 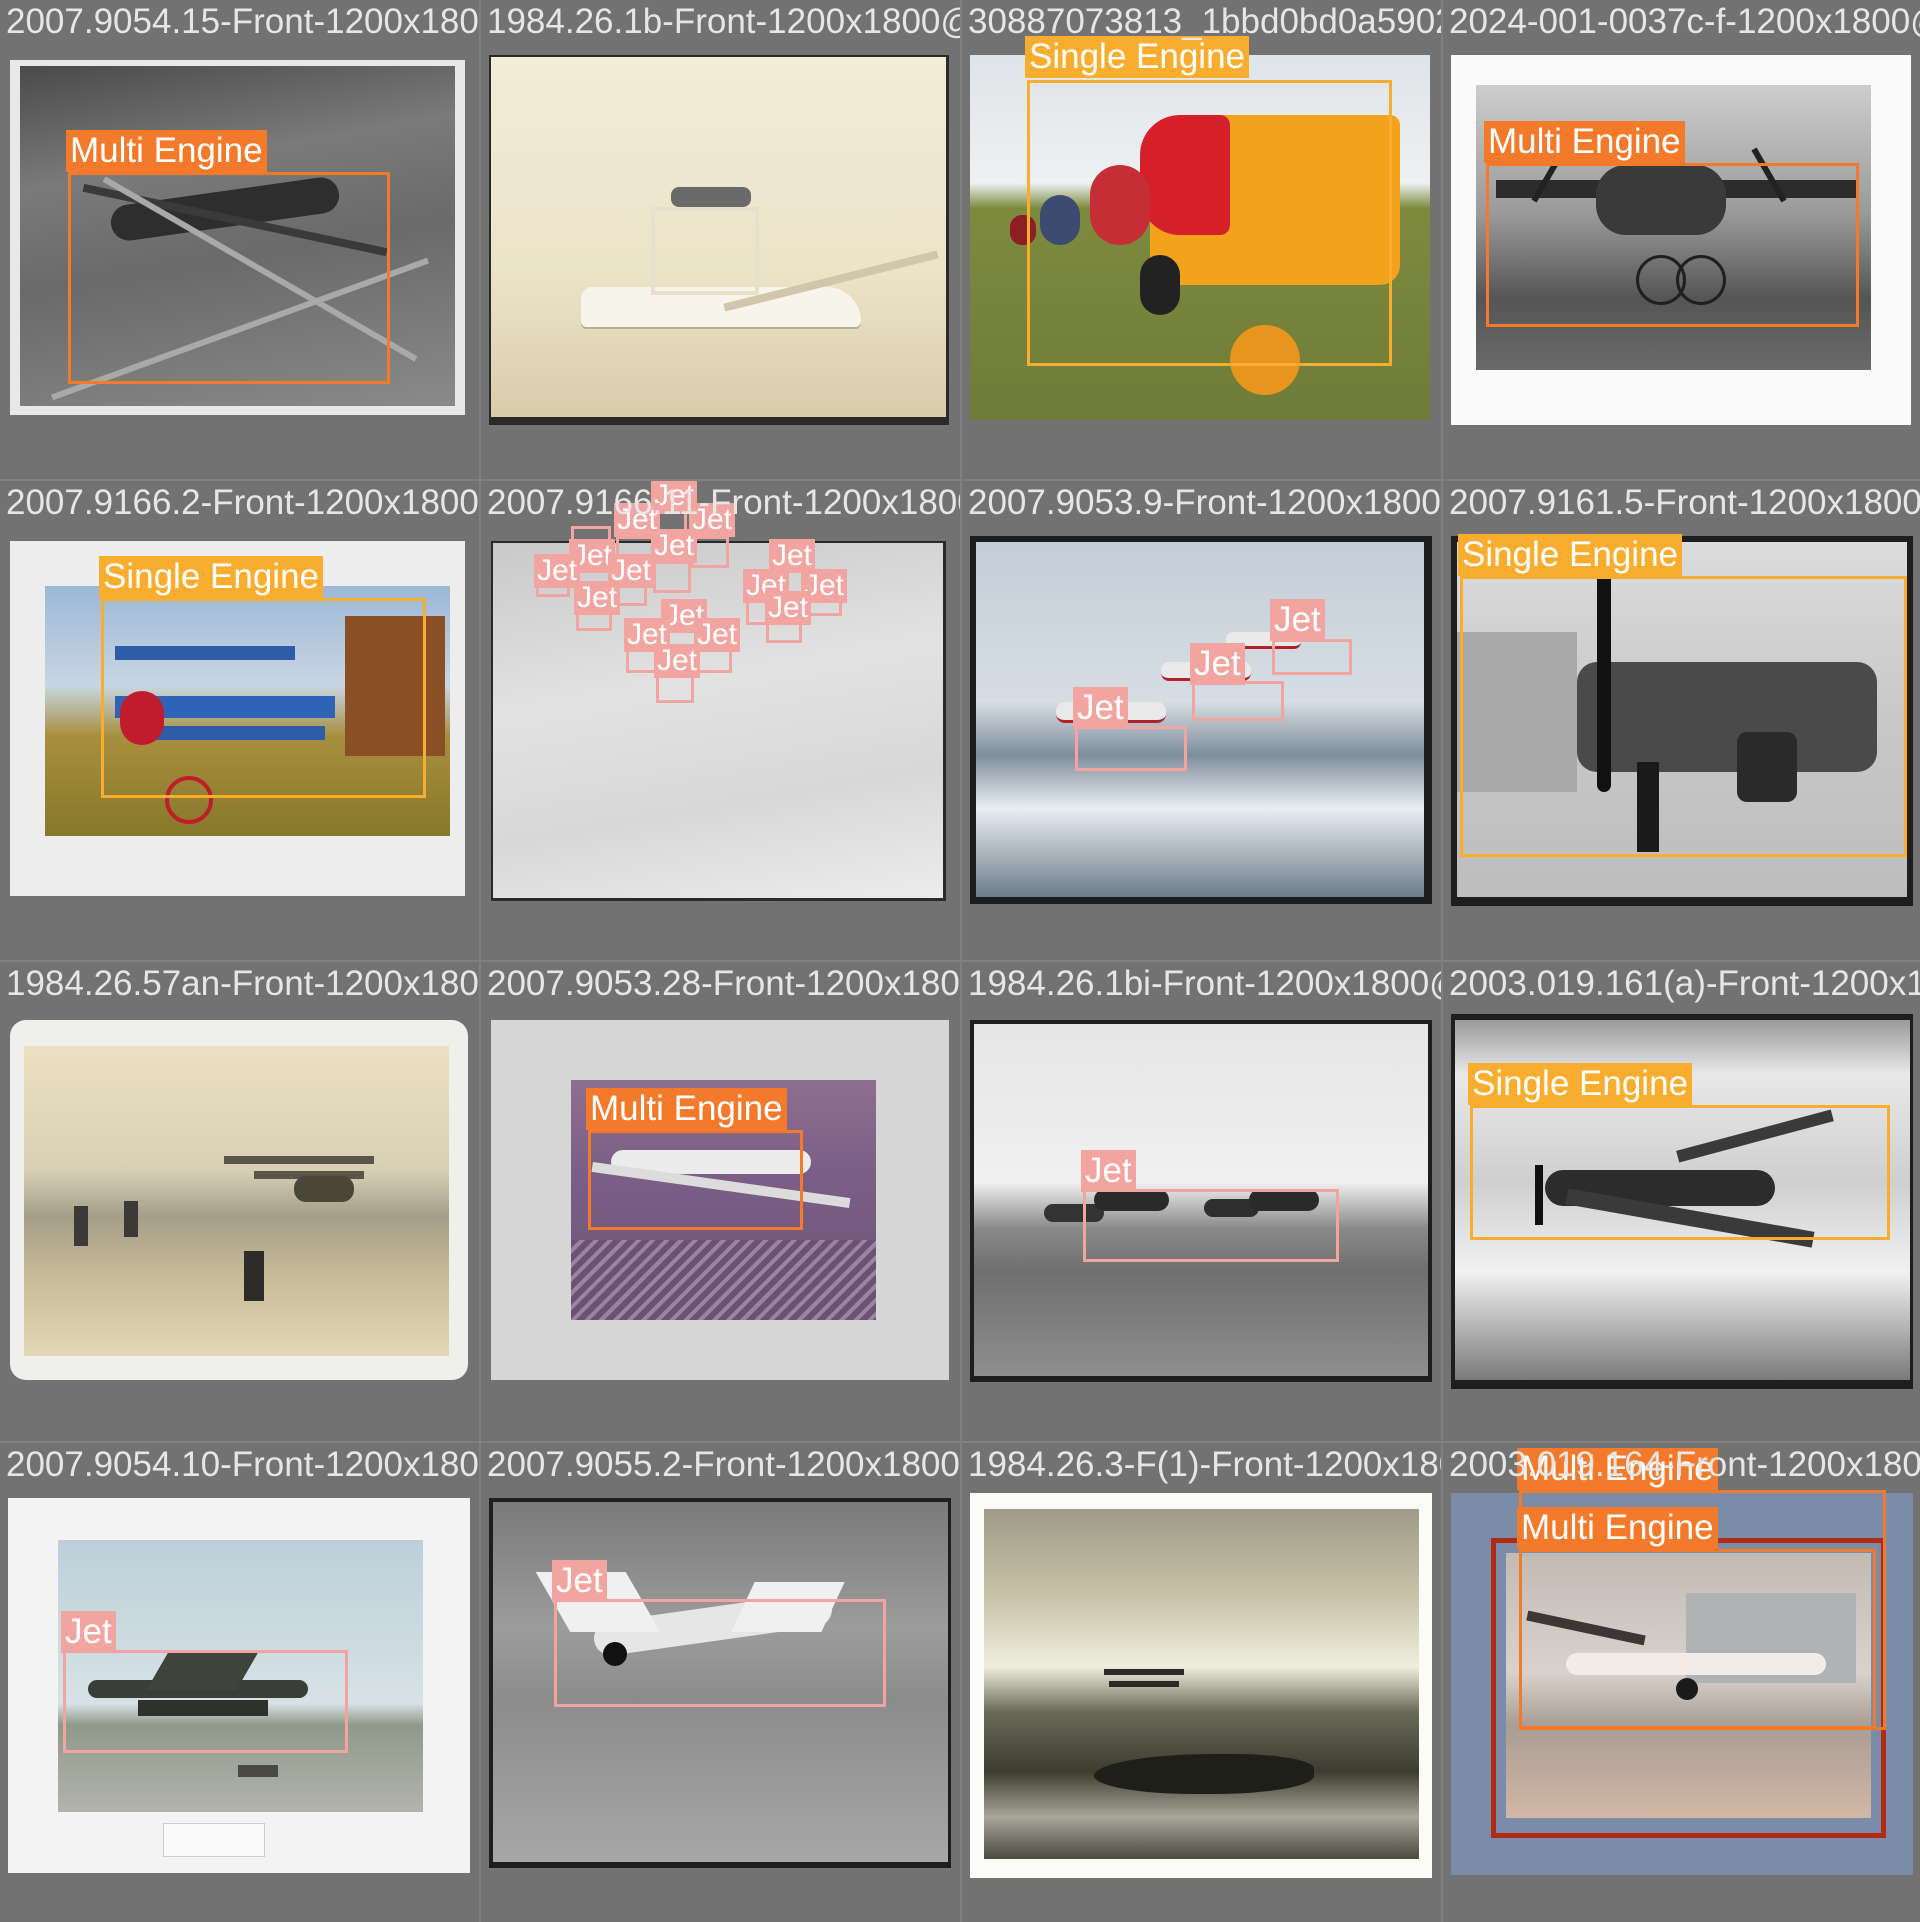 What do you see at coordinates (1204, 21) in the screenshot?
I see `tile-filename: 30887073813_1bbd0bd0a5902.jpg` at bounding box center [1204, 21].